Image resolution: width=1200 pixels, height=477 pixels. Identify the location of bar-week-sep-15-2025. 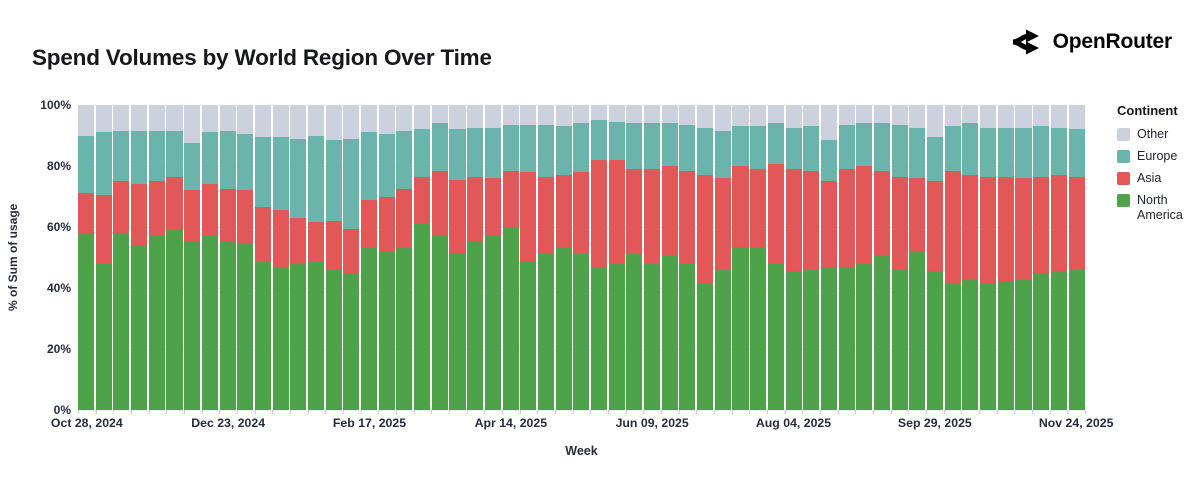
(899, 257).